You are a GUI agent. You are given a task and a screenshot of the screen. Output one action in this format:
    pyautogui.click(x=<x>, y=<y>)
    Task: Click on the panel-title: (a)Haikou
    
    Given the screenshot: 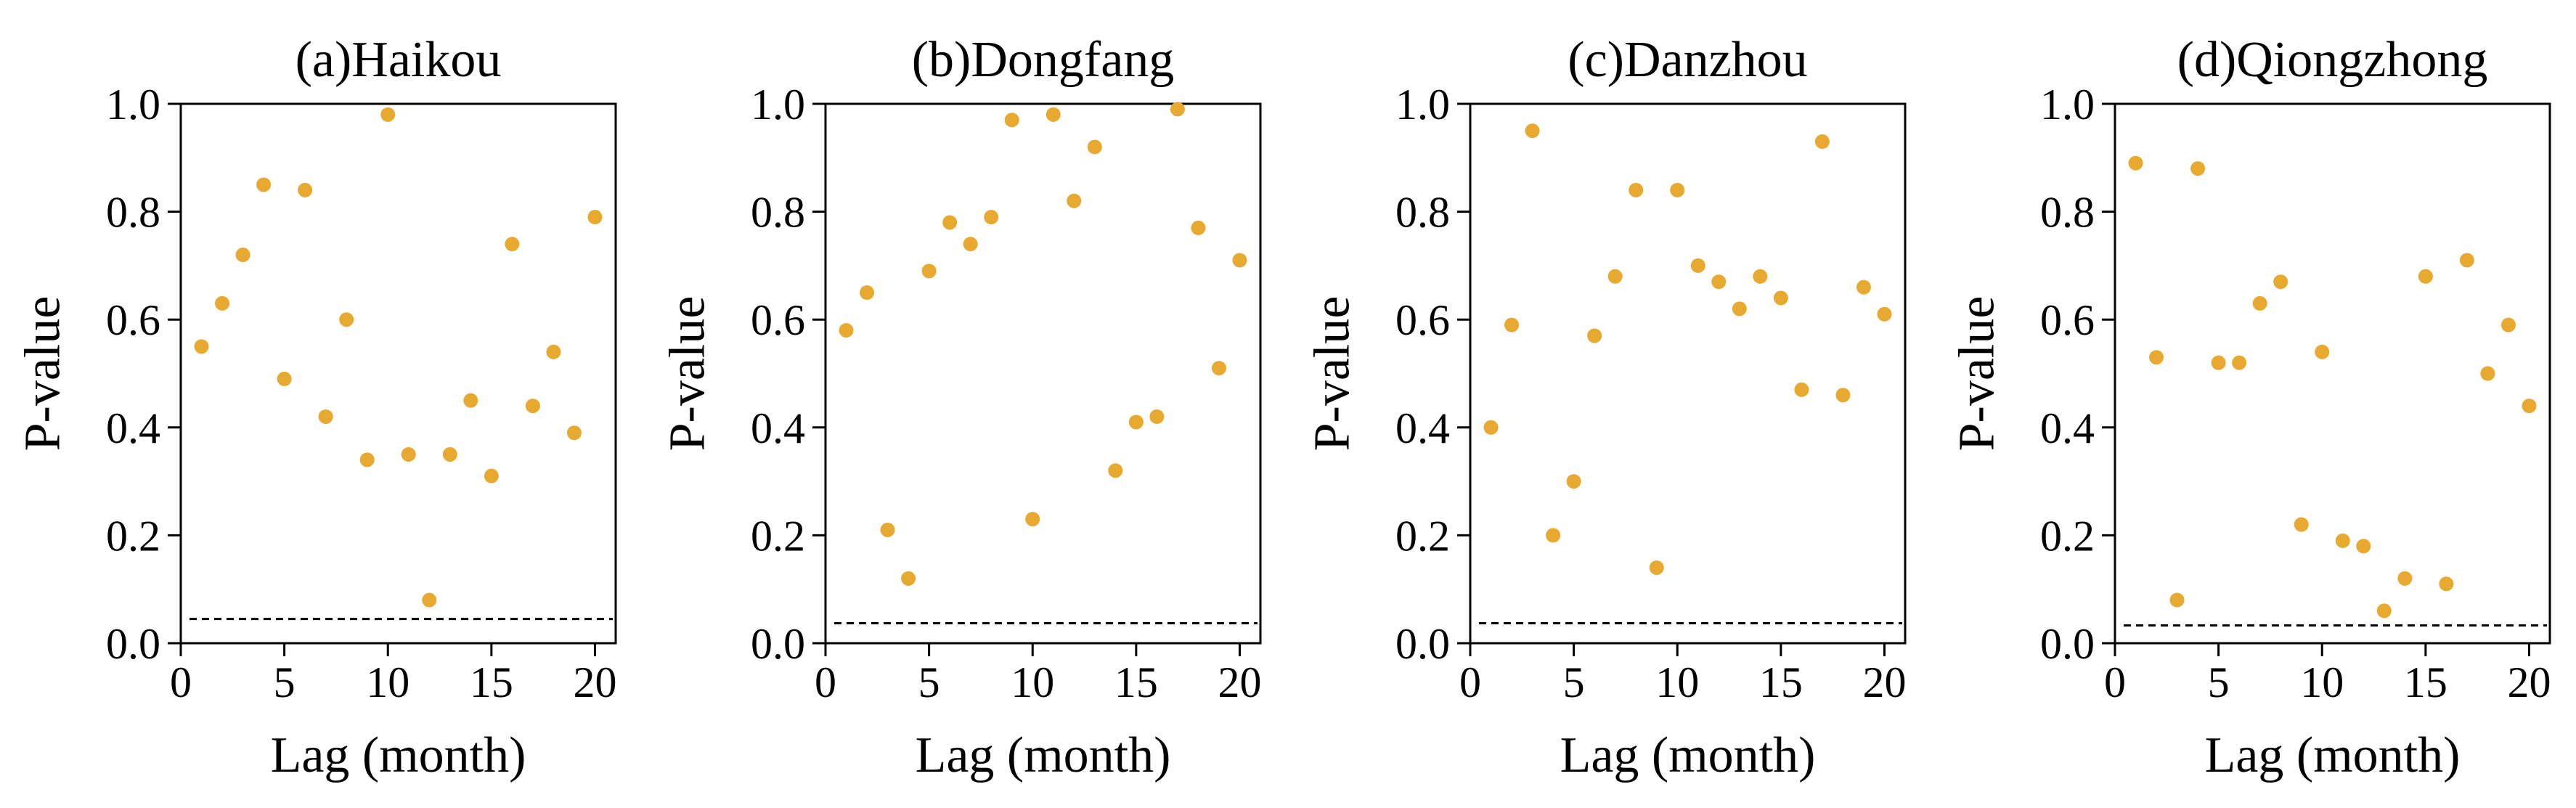 What is the action you would take?
    pyautogui.click(x=398, y=60)
    